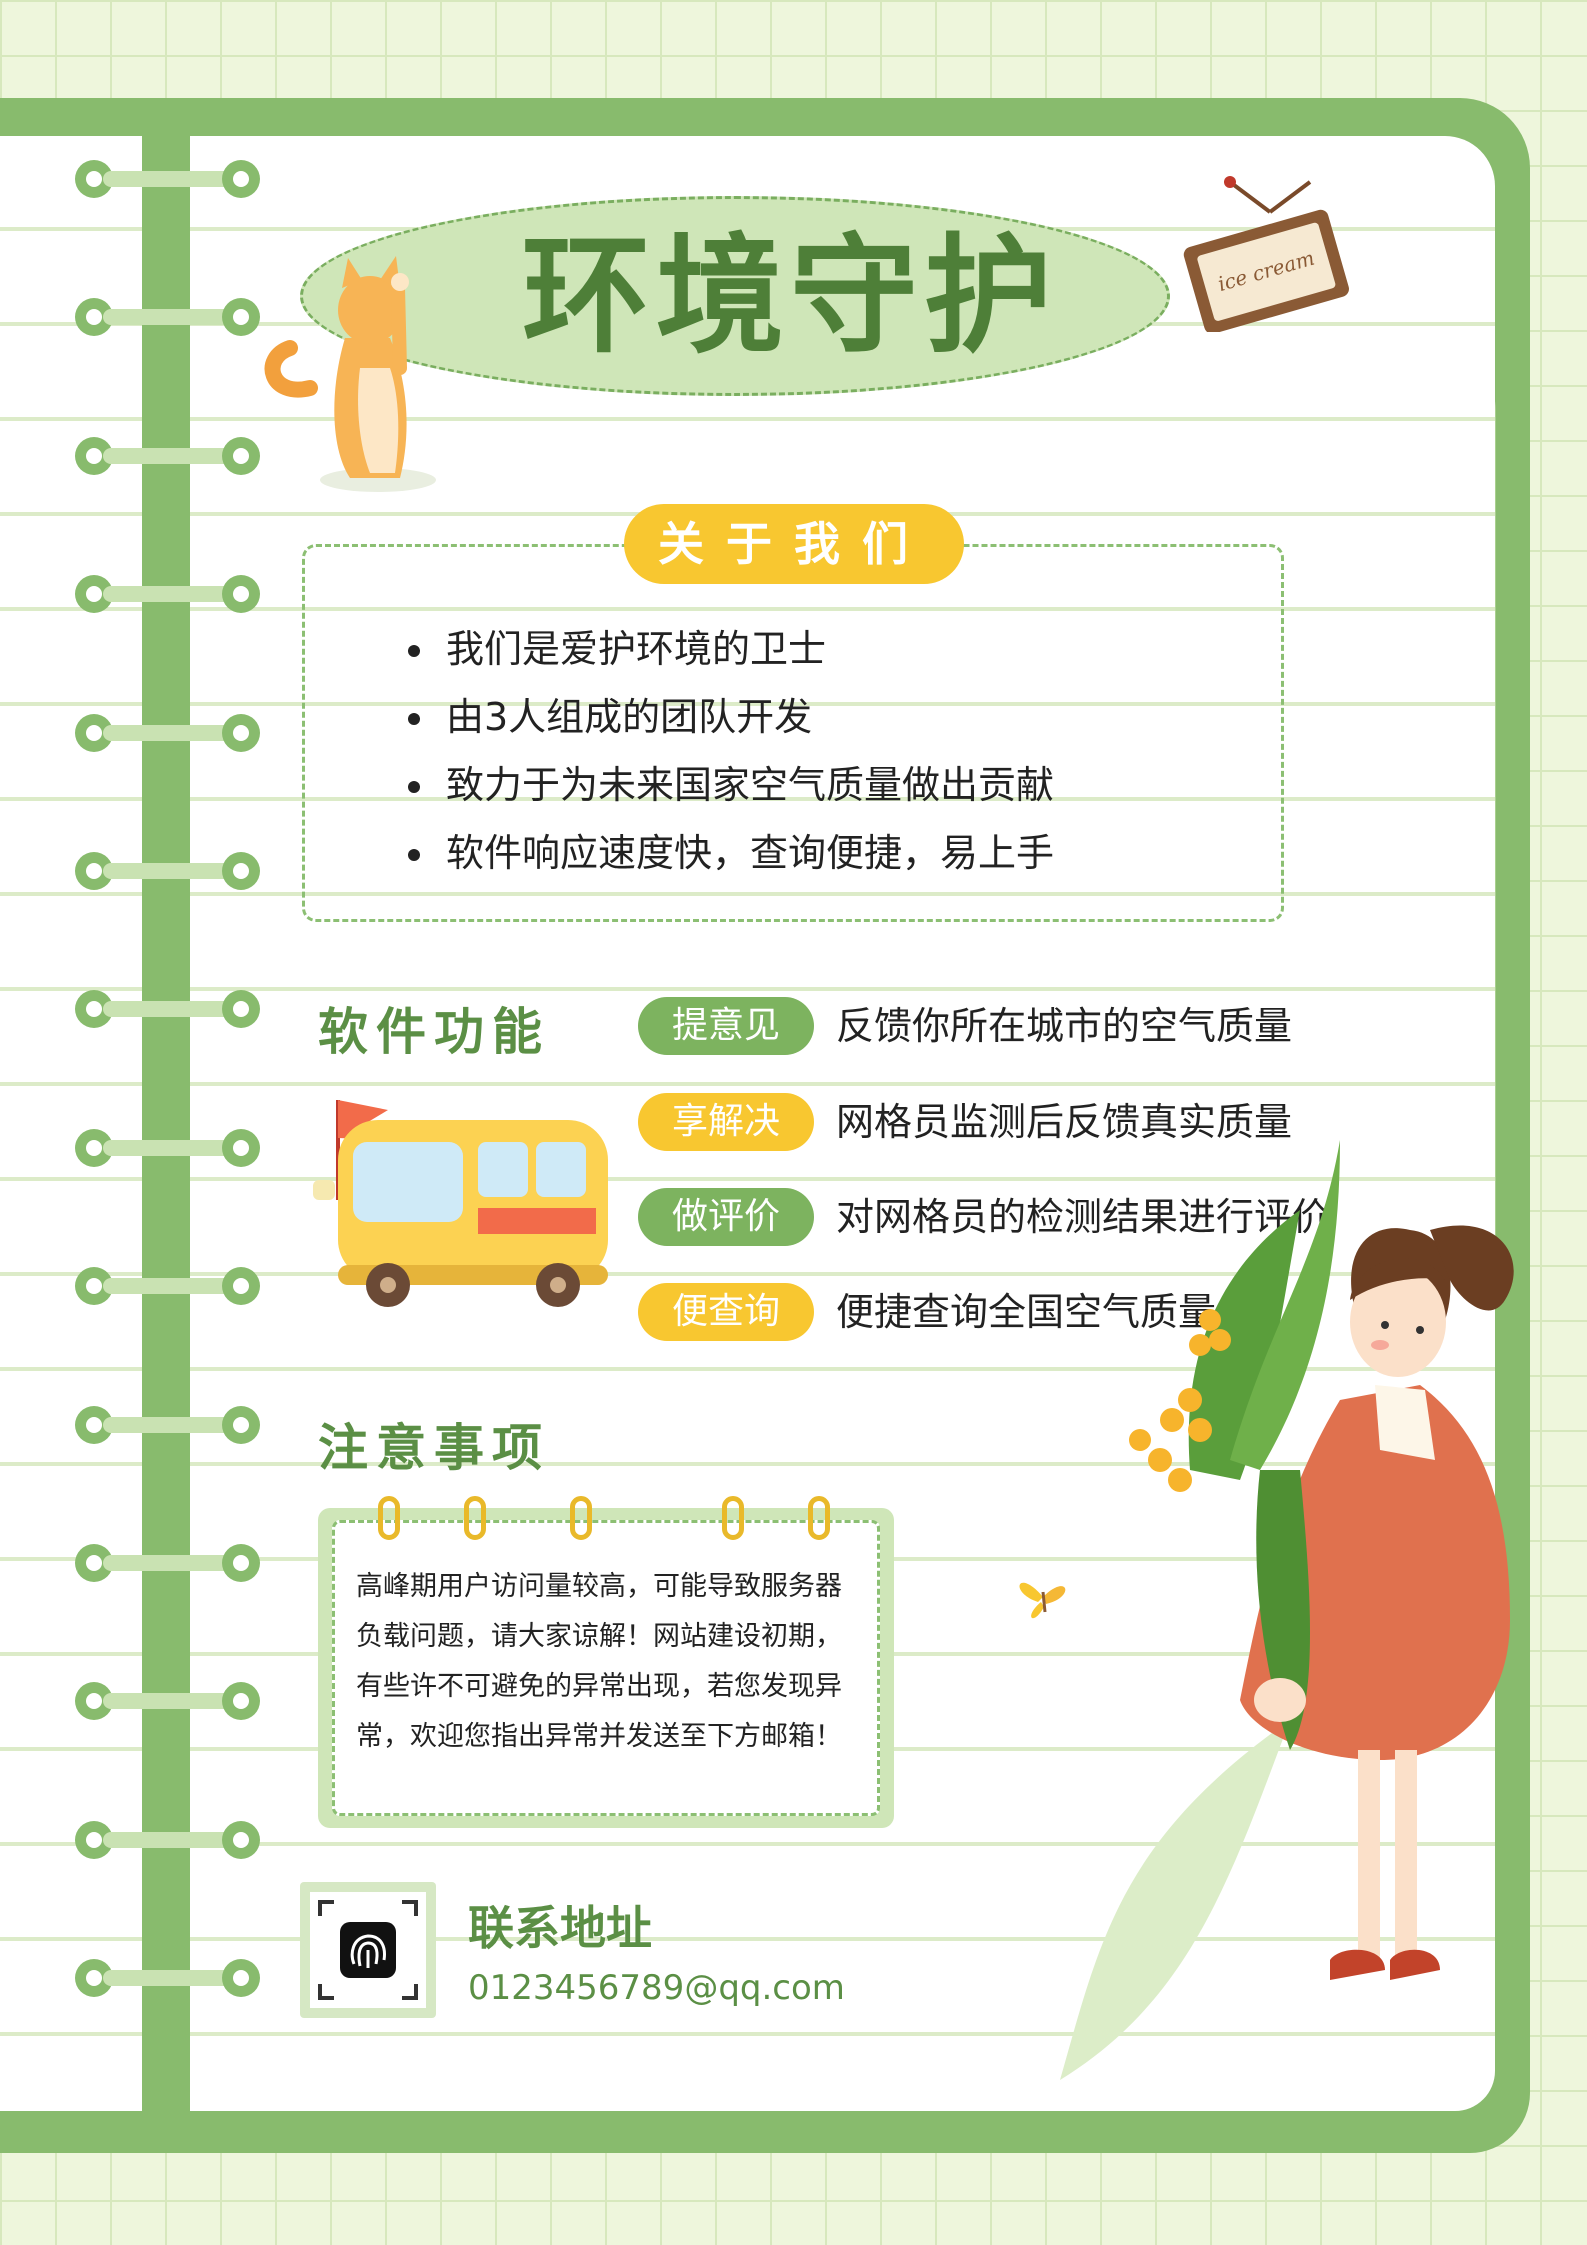 The height and width of the screenshot is (2245, 1587). What do you see at coordinates (726, 1122) in the screenshot?
I see `feature-tag: 享解决` at bounding box center [726, 1122].